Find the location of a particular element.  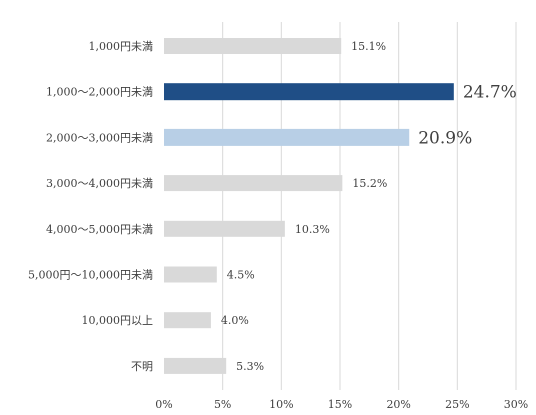

category-label: 1,000円未満 is located at coordinates (121, 46).